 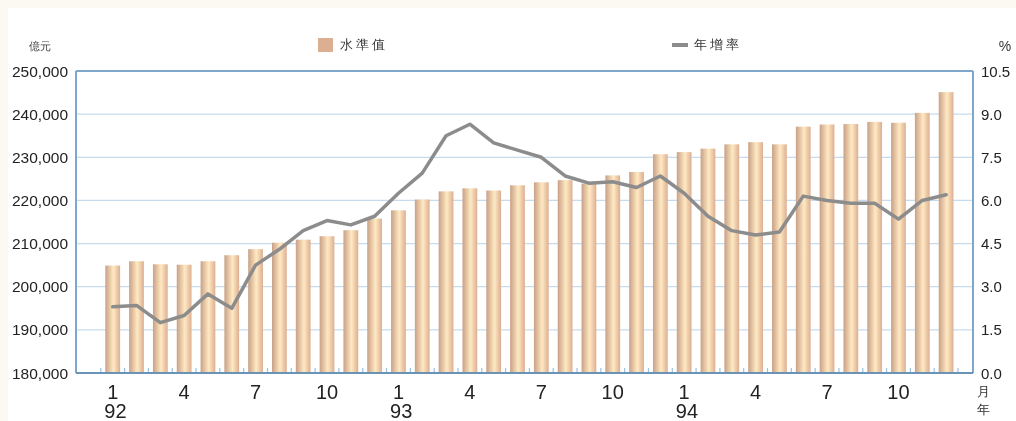 I want to click on y2-tick-label: 4.5, so click(x=991, y=244).